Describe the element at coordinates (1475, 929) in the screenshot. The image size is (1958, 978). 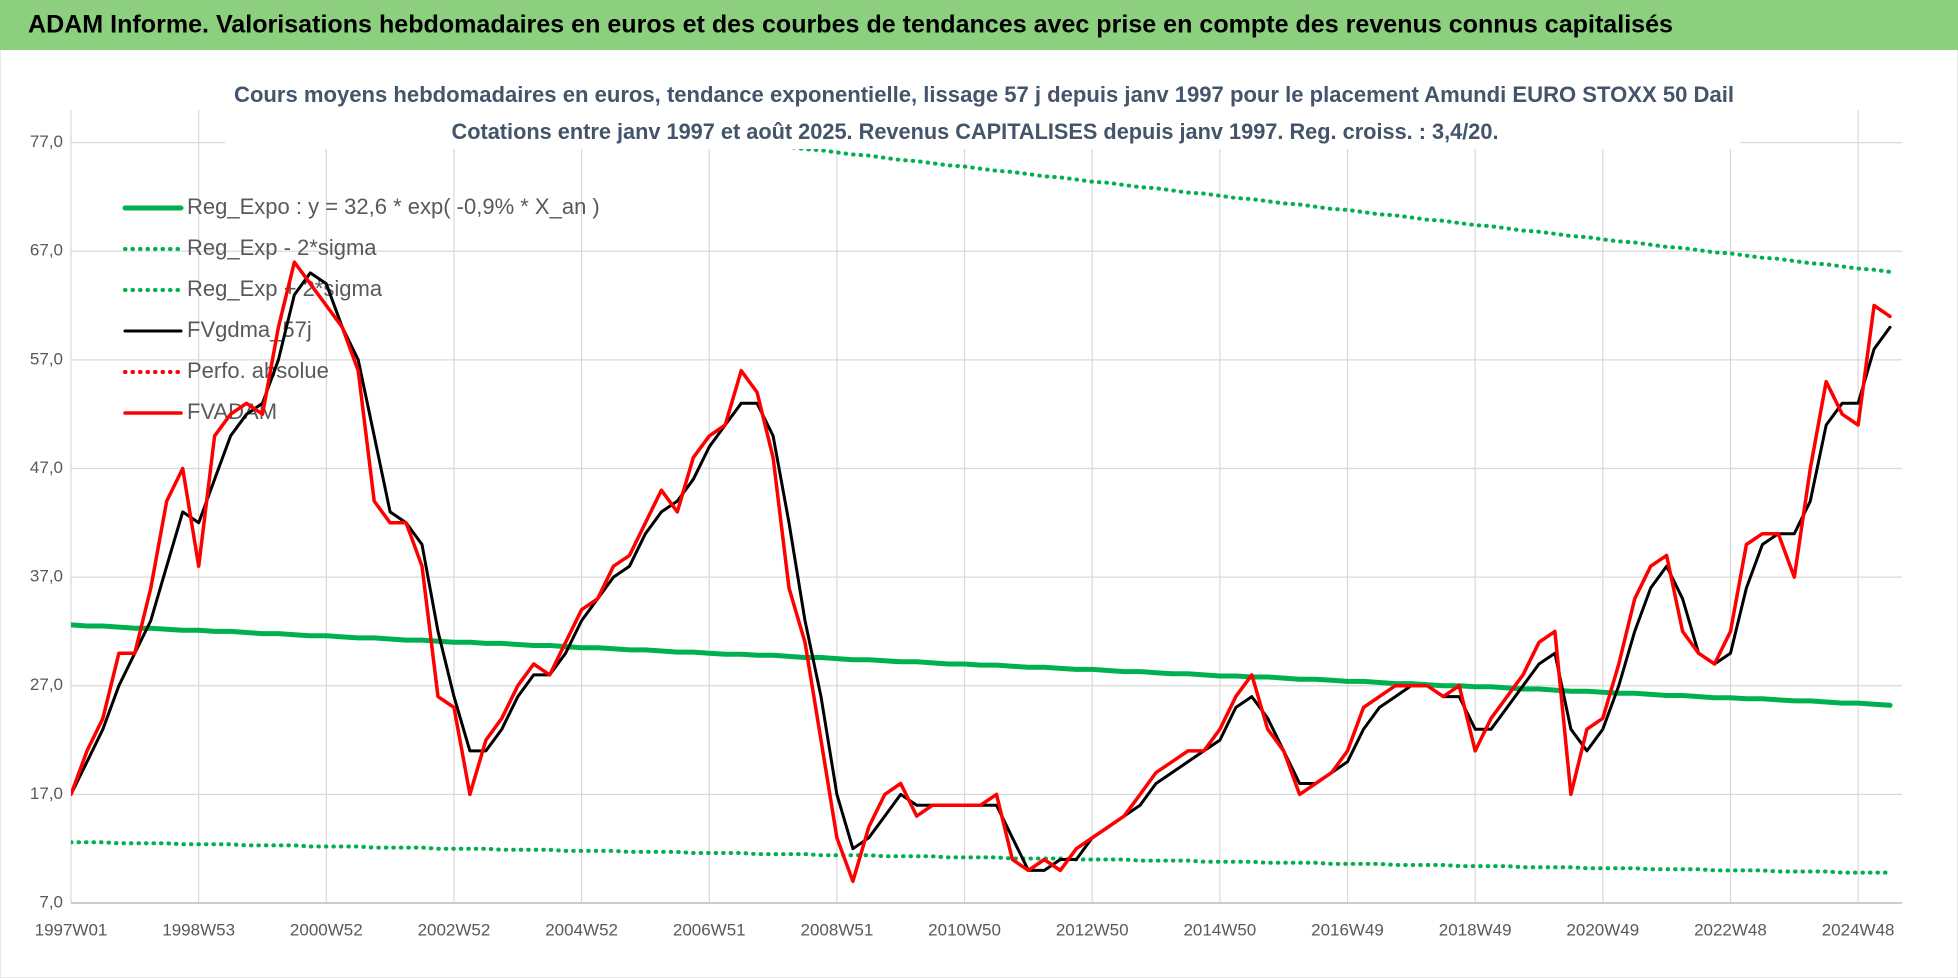
I see `x-tick-label: 2018W49` at that location.